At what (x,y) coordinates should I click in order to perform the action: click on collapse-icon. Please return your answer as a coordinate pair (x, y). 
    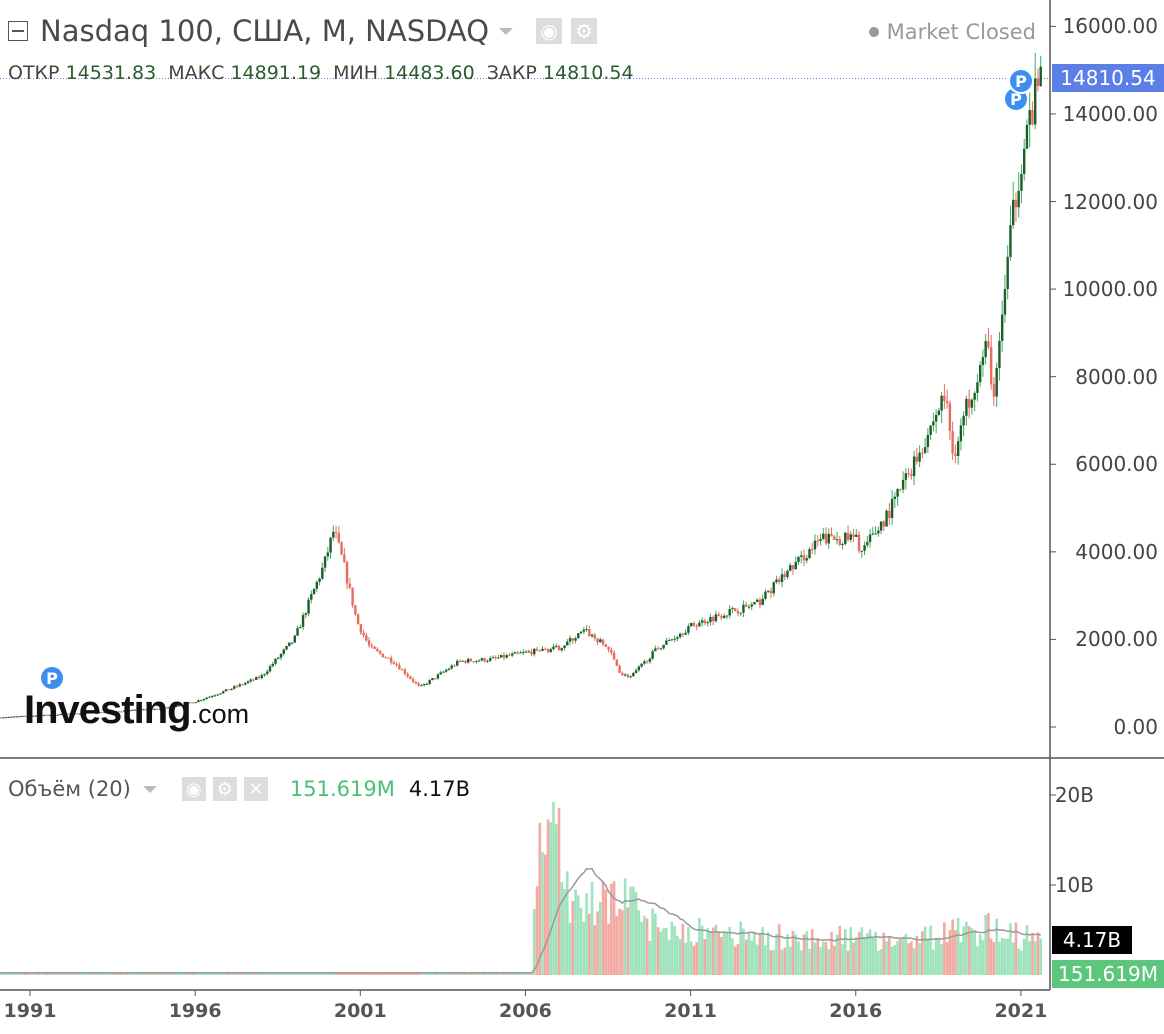
    Looking at the image, I should click on (18, 31).